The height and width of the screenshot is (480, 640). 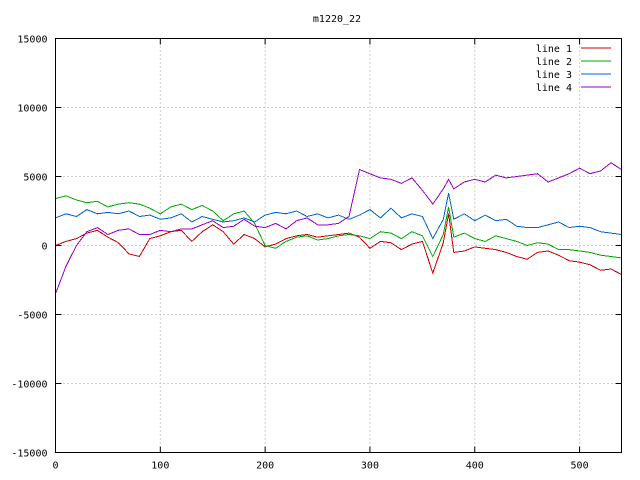 What do you see at coordinates (337, 19) in the screenshot?
I see `chart-title: m1220_22` at bounding box center [337, 19].